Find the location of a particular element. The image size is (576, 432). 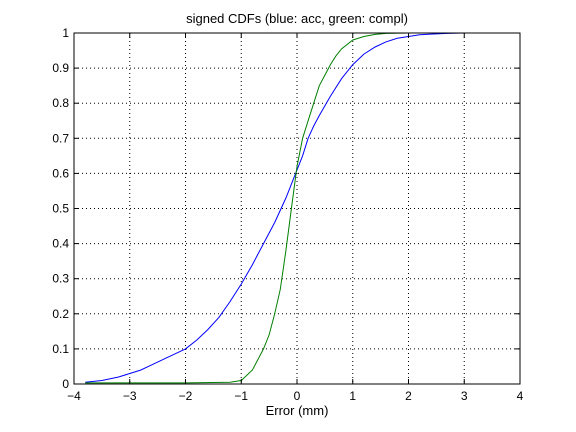

y-tick-label: 0.5 is located at coordinates (60, 209).